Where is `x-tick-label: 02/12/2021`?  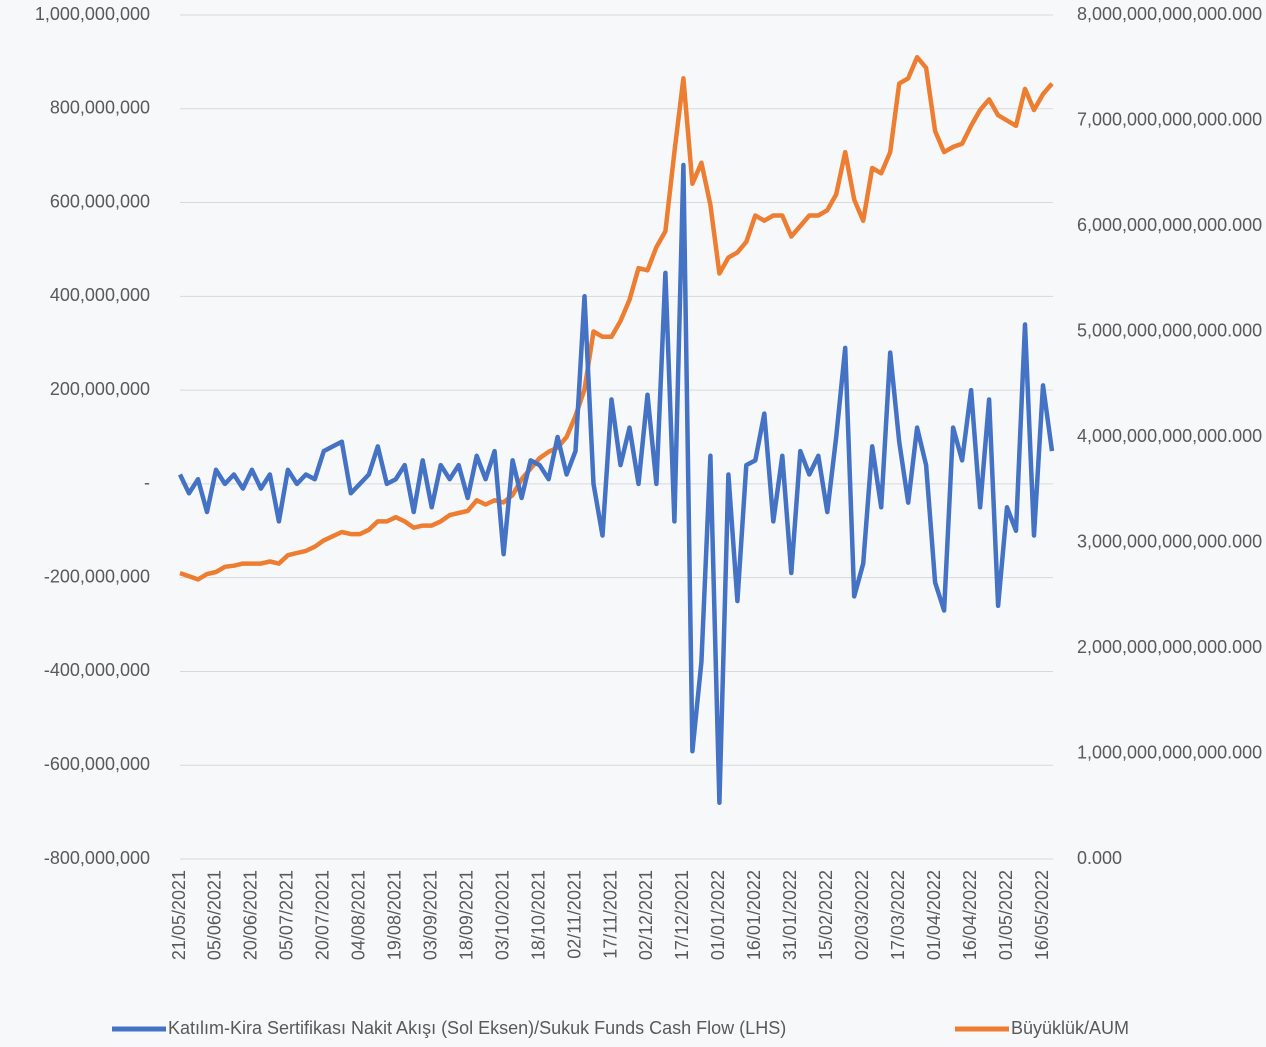
x-tick-label: 02/12/2021 is located at coordinates (646, 915).